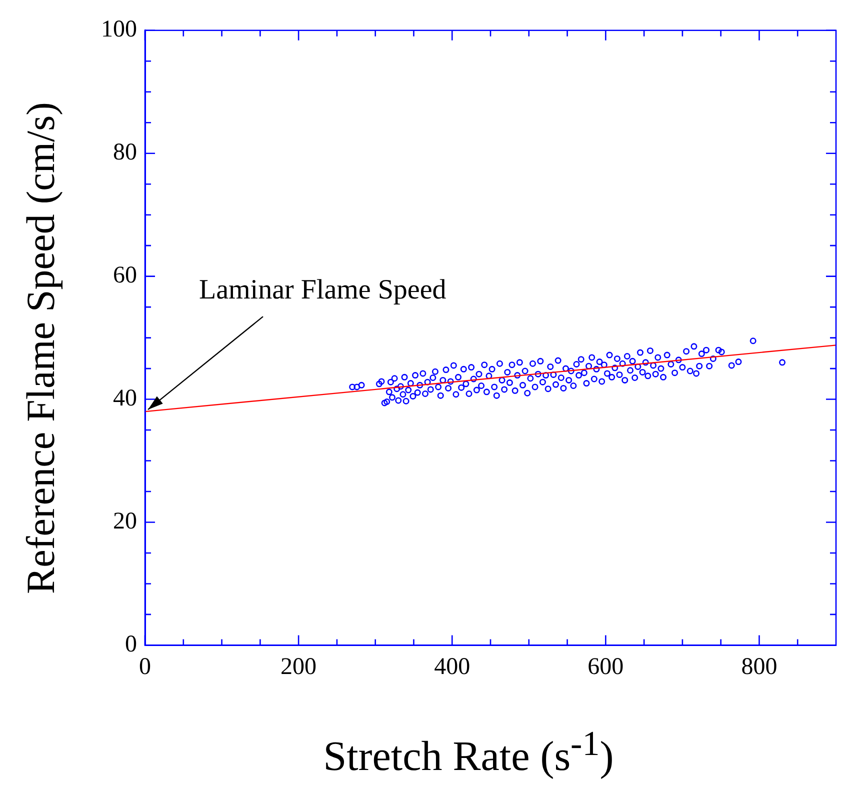 This screenshot has height=791, width=852. Describe the element at coordinates (452, 667) in the screenshot. I see `x-tick-label: 400` at that location.